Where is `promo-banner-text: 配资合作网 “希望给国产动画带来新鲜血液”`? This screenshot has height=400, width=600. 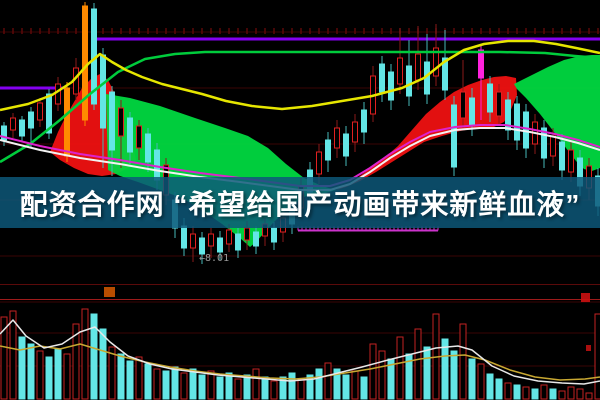
promo-banner-text: 配资合作网 “希望给国产动画带来新鲜血液” is located at coordinates (300, 204).